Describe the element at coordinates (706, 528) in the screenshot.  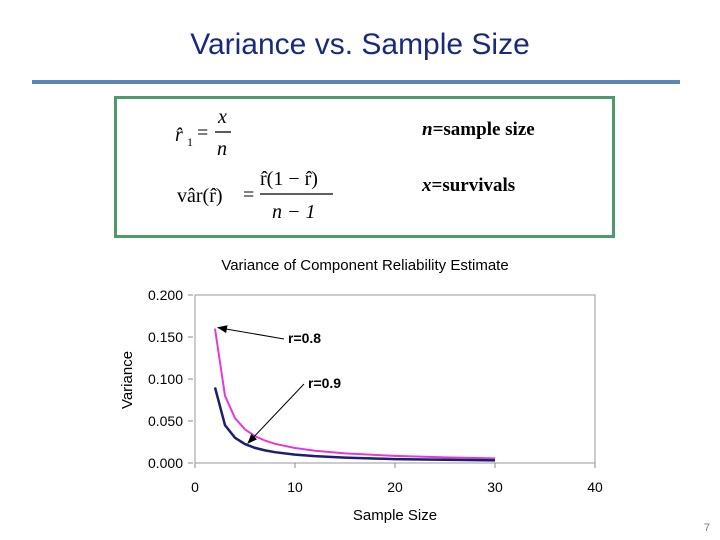
I see `page-number: 7` at that location.